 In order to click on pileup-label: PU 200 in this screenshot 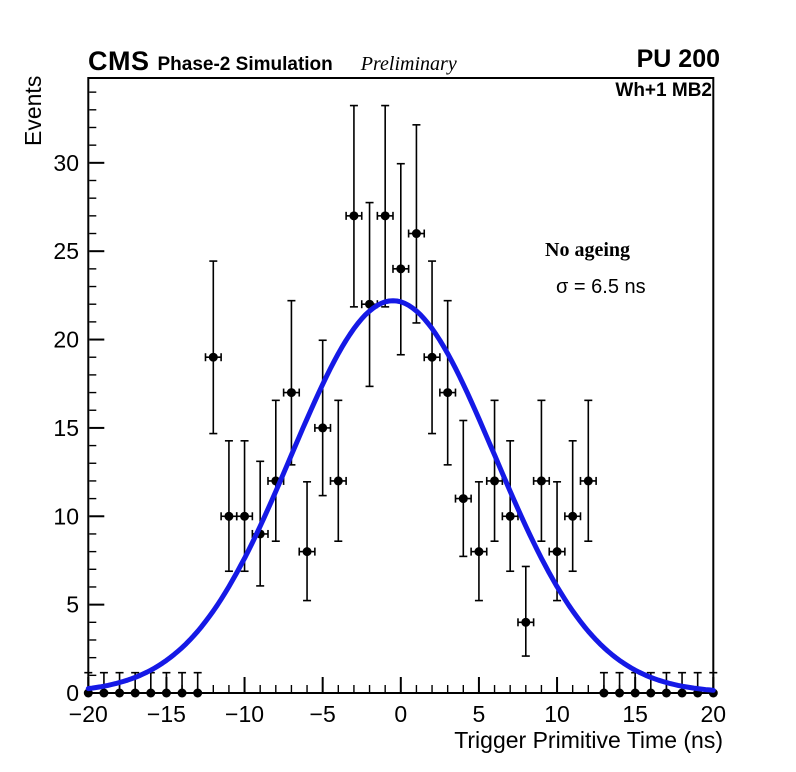, I will do `click(678, 59)`.